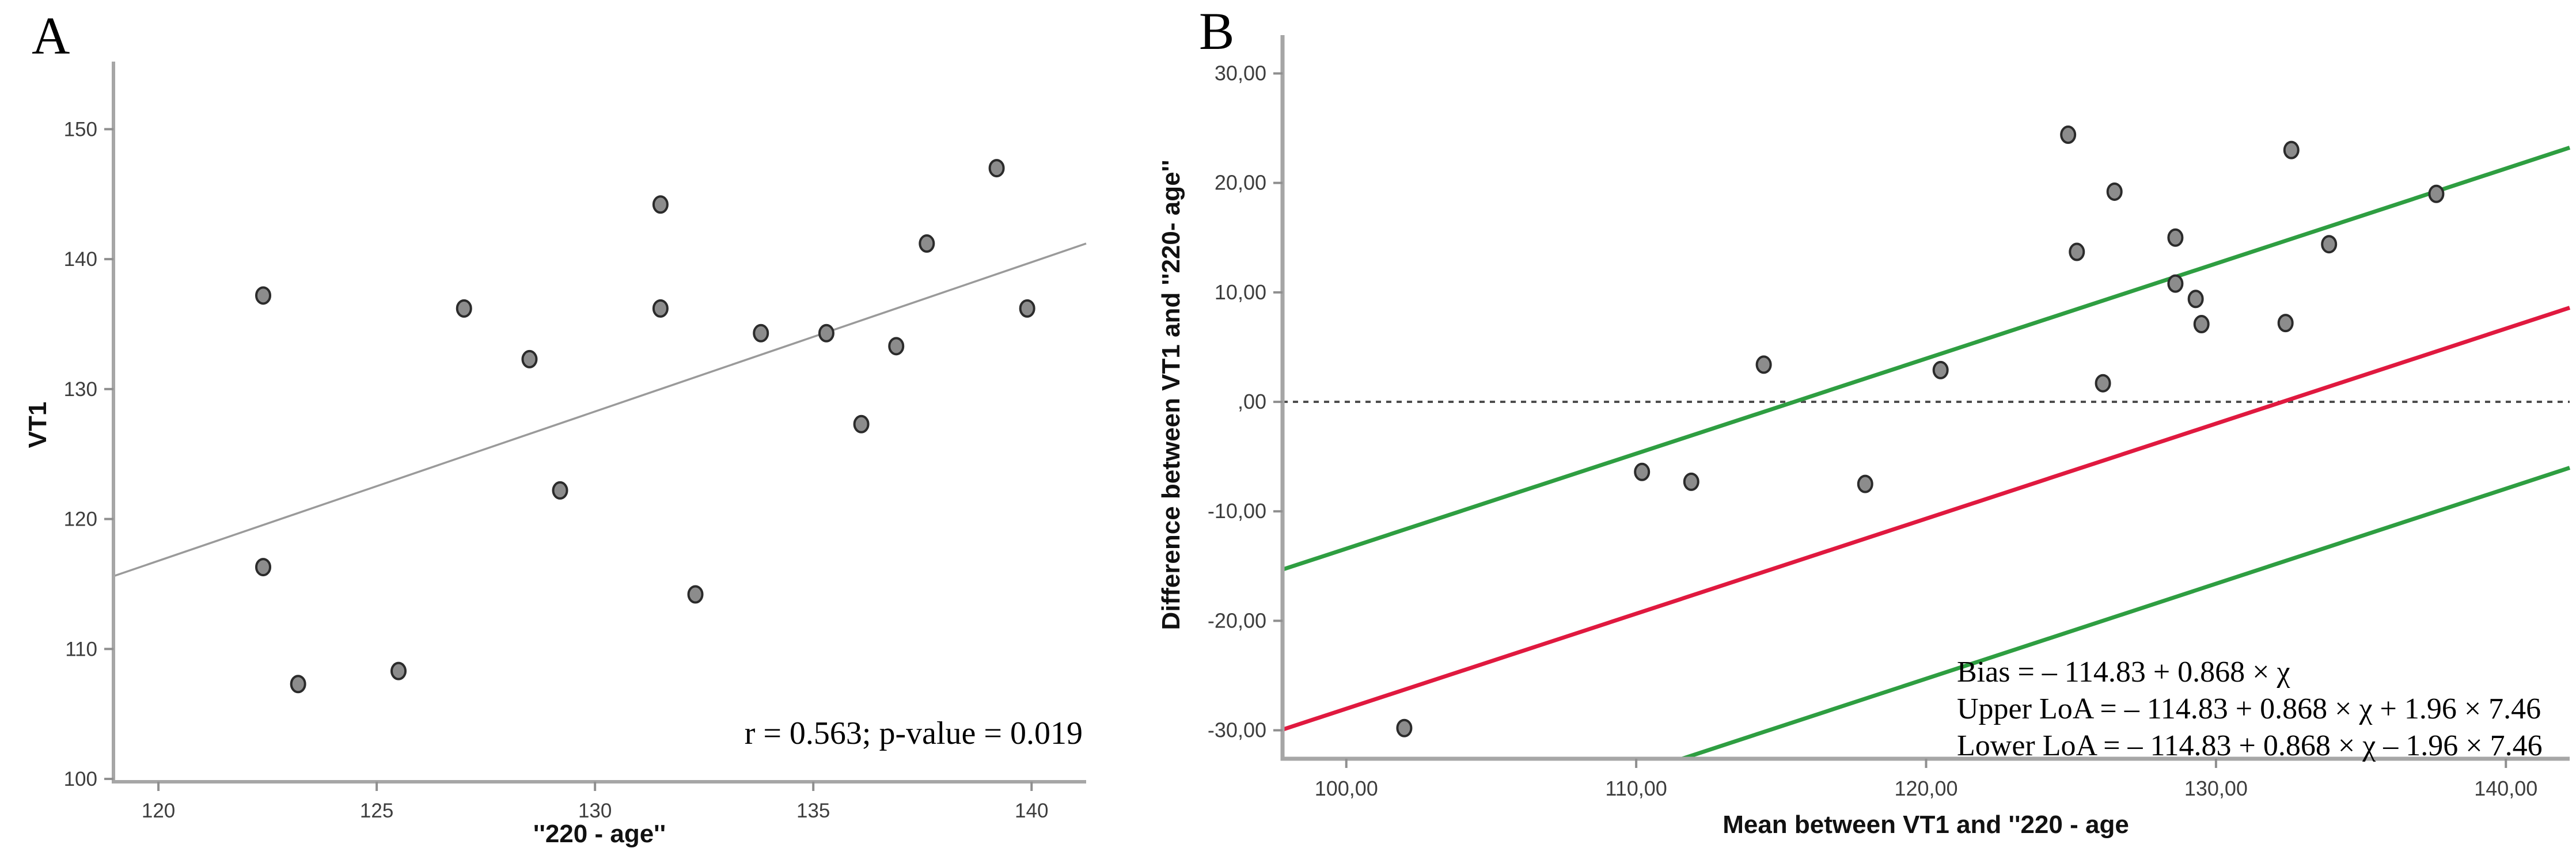 The width and height of the screenshot is (2576, 852). I want to click on lower-loa-line, so click(2126, 613).